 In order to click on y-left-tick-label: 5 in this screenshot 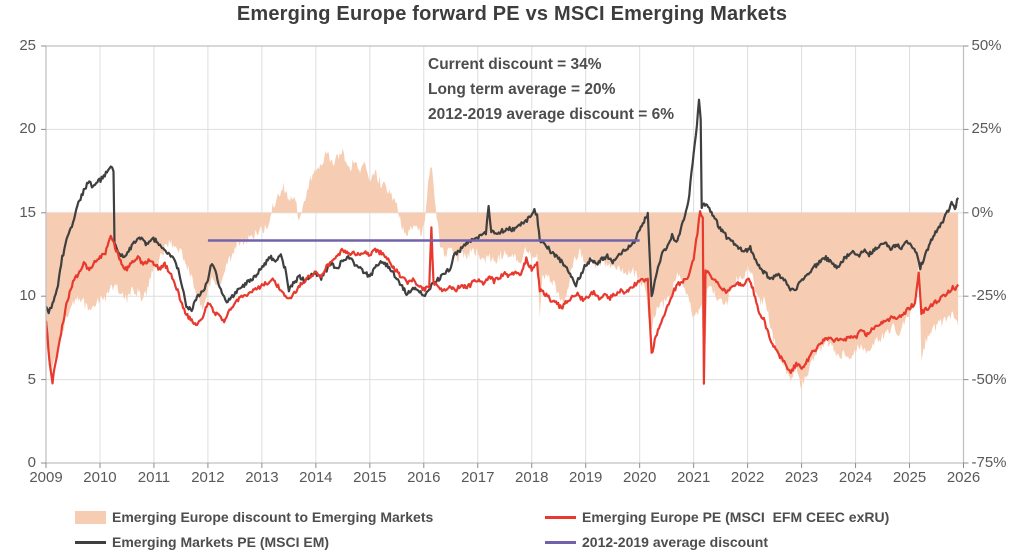, I will do `click(31, 379)`.